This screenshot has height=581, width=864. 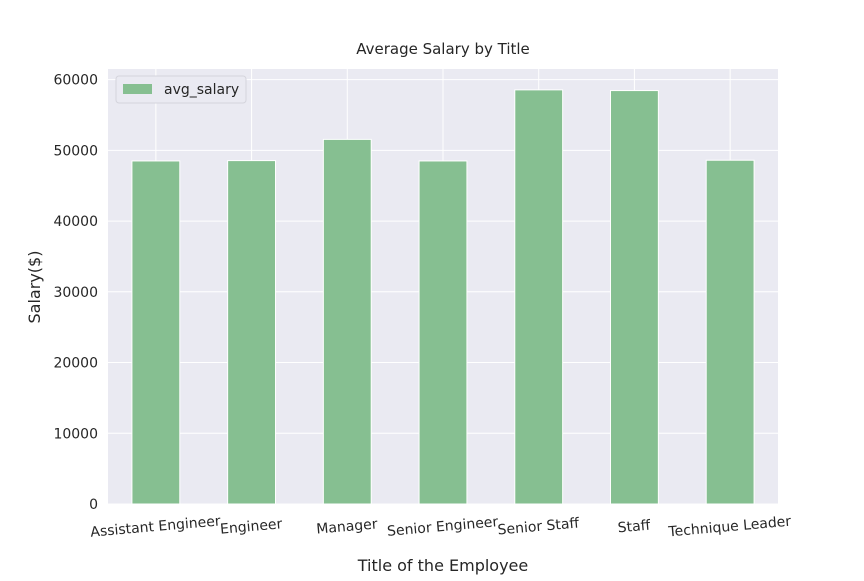 What do you see at coordinates (34, 287) in the screenshot?
I see `y-axis-label: Salary($)` at bounding box center [34, 287].